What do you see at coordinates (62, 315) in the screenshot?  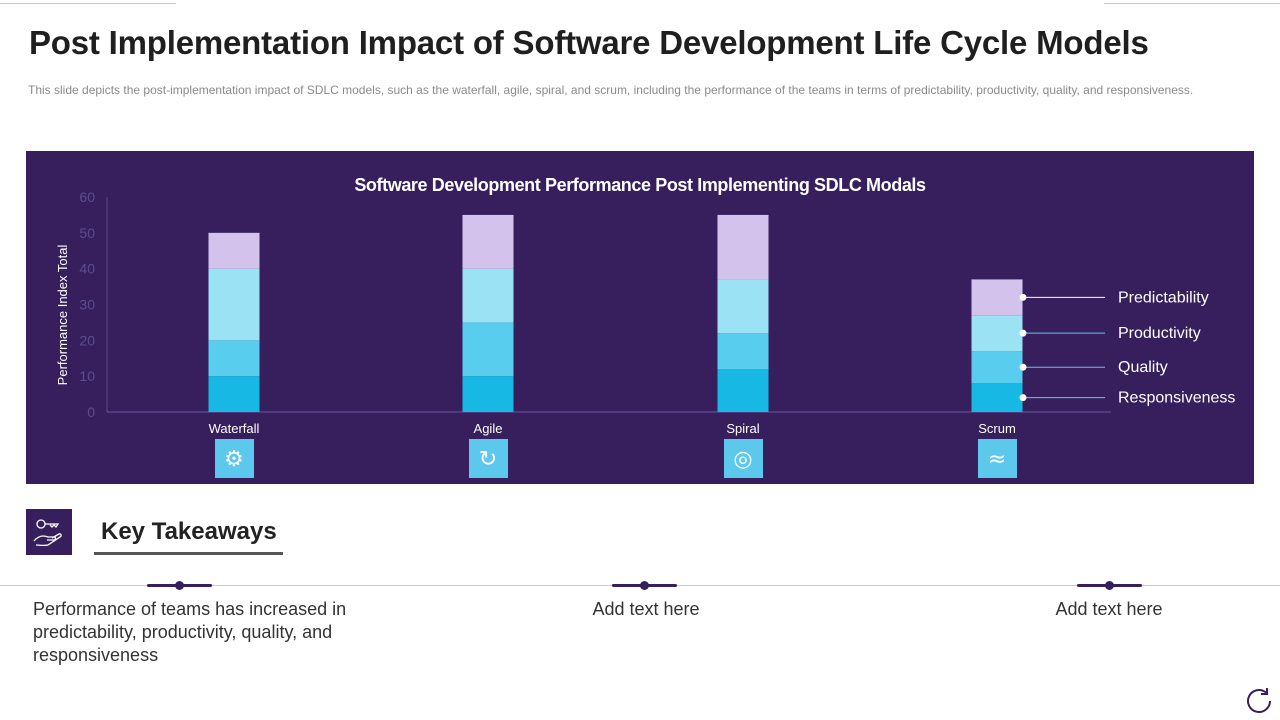 I see `y-axis-label: Performance Index Total` at bounding box center [62, 315].